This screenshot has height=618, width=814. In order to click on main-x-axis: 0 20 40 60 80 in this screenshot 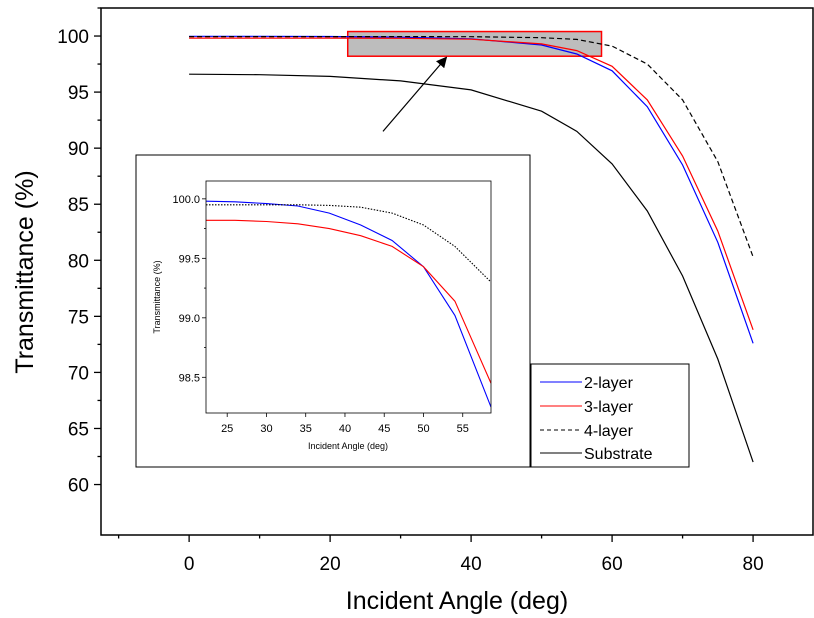, I will do `click(440, 555)`.